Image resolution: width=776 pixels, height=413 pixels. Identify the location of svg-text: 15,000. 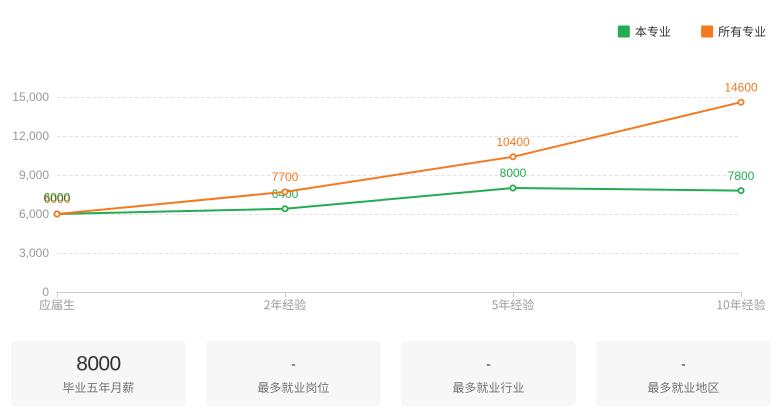
(30, 97).